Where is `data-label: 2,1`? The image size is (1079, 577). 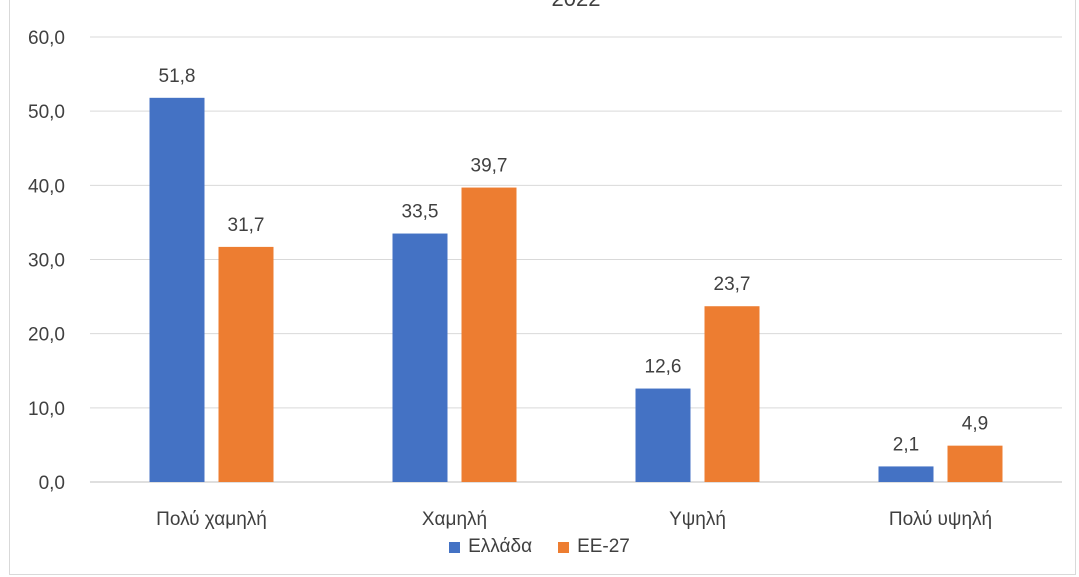 data-label: 2,1 is located at coordinates (906, 444).